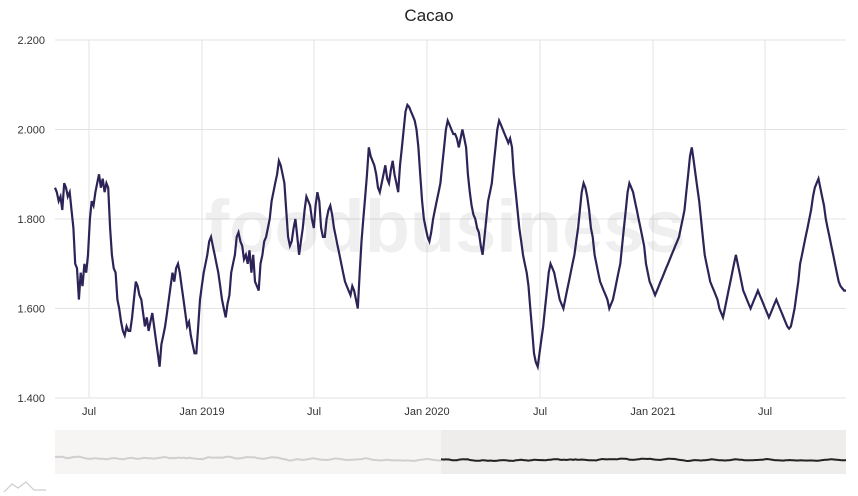  Describe the element at coordinates (31, 399) in the screenshot. I see `y-tick-label: 1.400` at that location.